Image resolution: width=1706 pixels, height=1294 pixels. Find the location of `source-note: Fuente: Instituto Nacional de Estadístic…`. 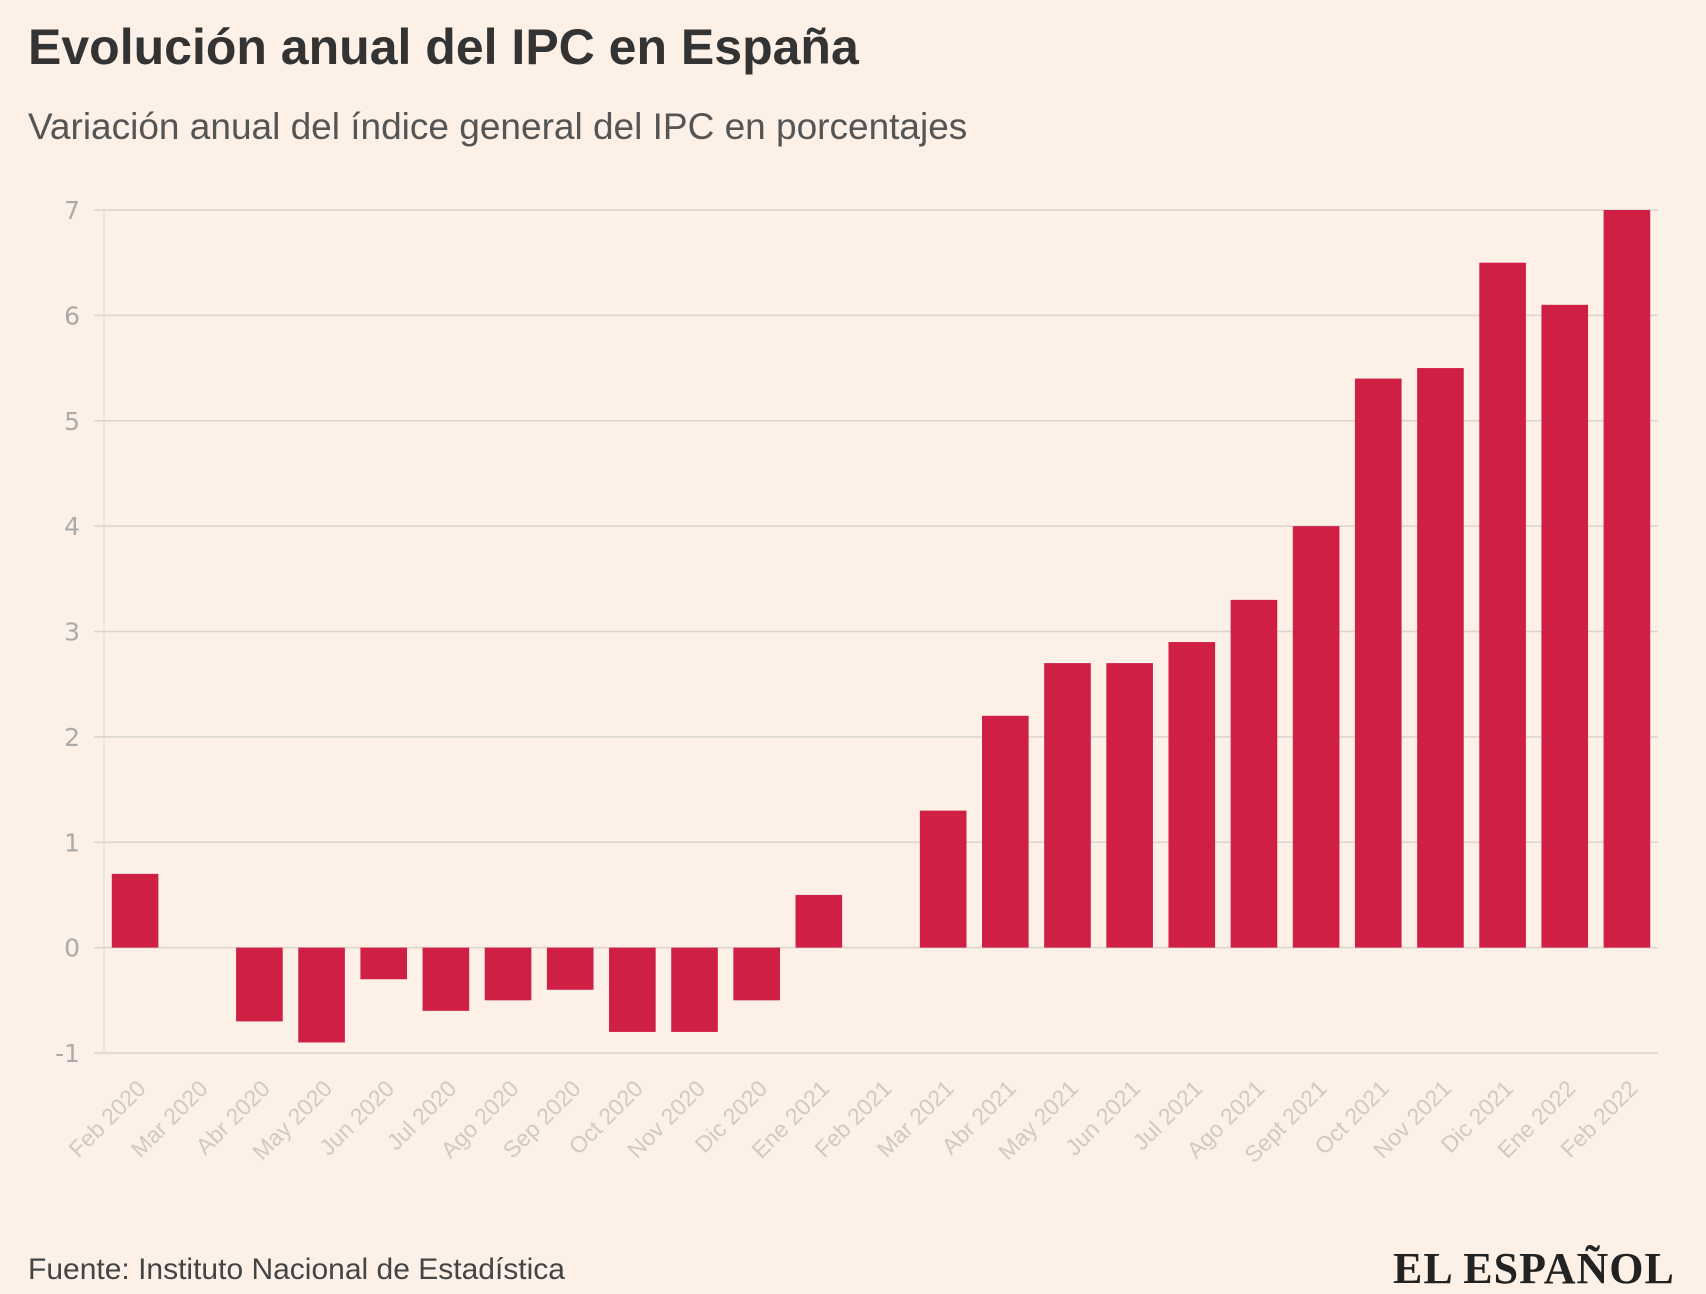

source-note: Fuente: Instituto Nacional de Estadístic… is located at coordinates (296, 1269).